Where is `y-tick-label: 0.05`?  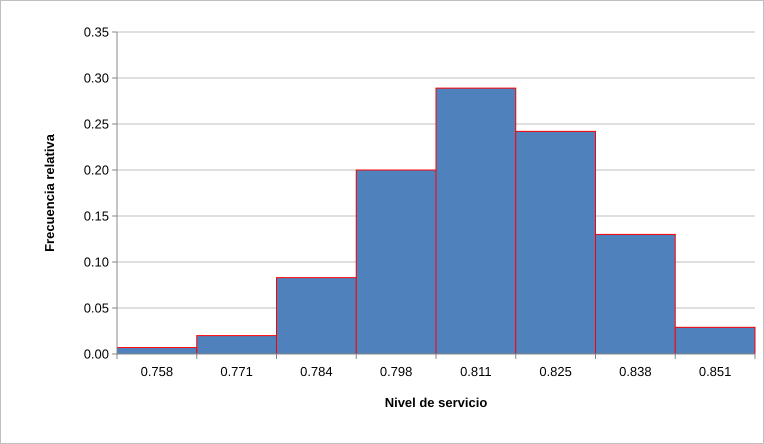
y-tick-label: 0.05 is located at coordinates (96, 308).